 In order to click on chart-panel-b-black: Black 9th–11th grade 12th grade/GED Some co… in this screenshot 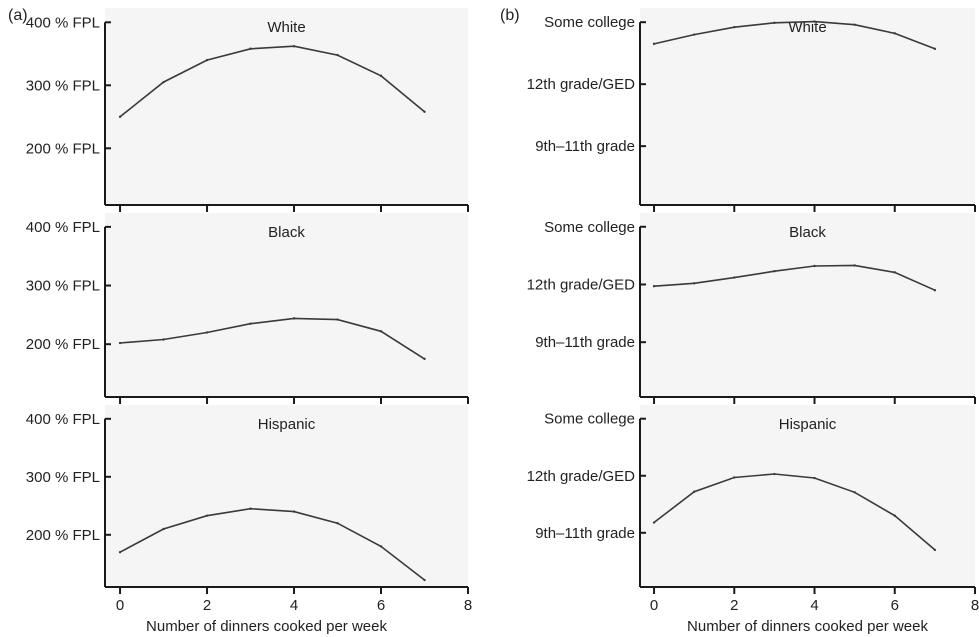, I will do `click(751, 308)`.